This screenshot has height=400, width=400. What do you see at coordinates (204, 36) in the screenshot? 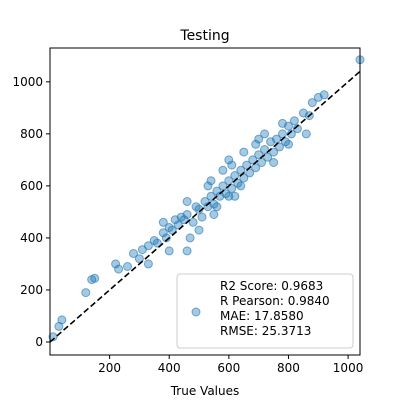
I see `chart-title: Testing` at bounding box center [204, 36].